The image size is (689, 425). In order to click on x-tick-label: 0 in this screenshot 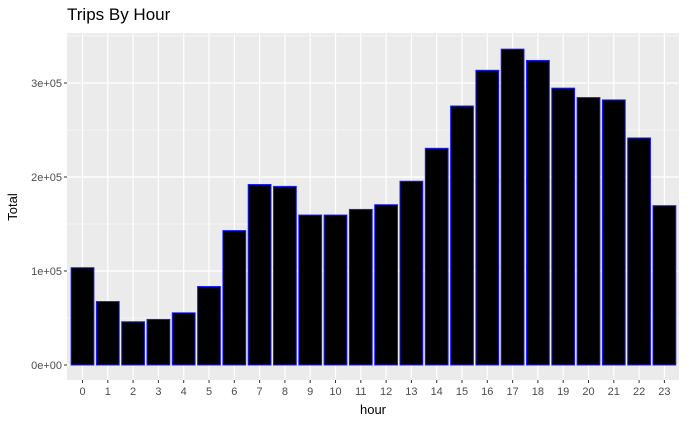, I will do `click(82, 392)`.